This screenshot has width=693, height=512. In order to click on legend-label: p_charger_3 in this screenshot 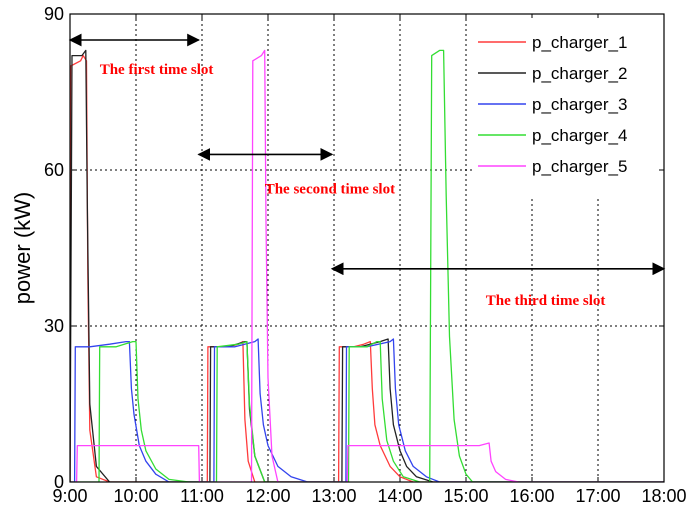, I will do `click(579, 104)`.